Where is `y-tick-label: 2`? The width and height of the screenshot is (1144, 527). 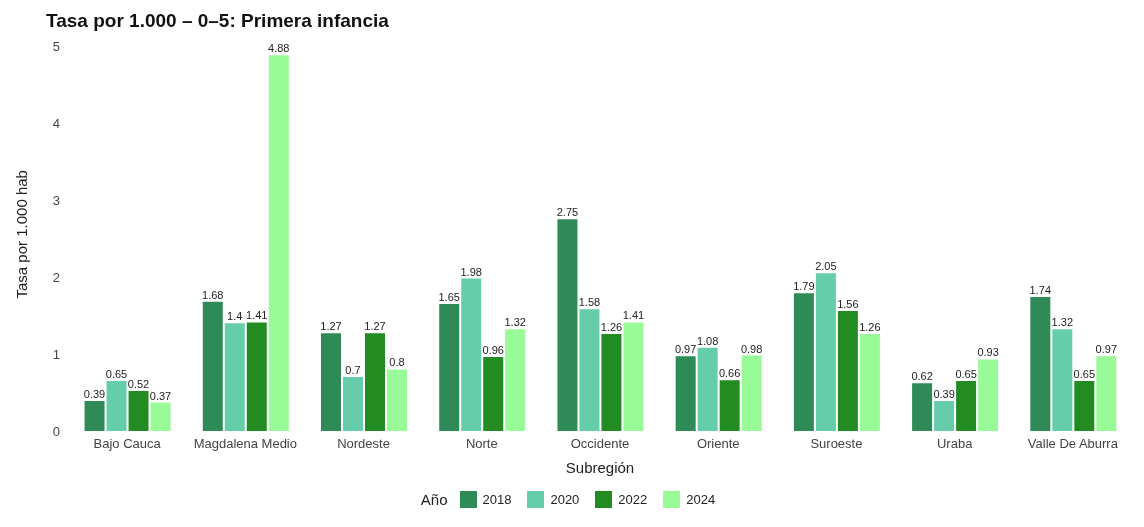 y-tick-label: 2 is located at coordinates (56, 277).